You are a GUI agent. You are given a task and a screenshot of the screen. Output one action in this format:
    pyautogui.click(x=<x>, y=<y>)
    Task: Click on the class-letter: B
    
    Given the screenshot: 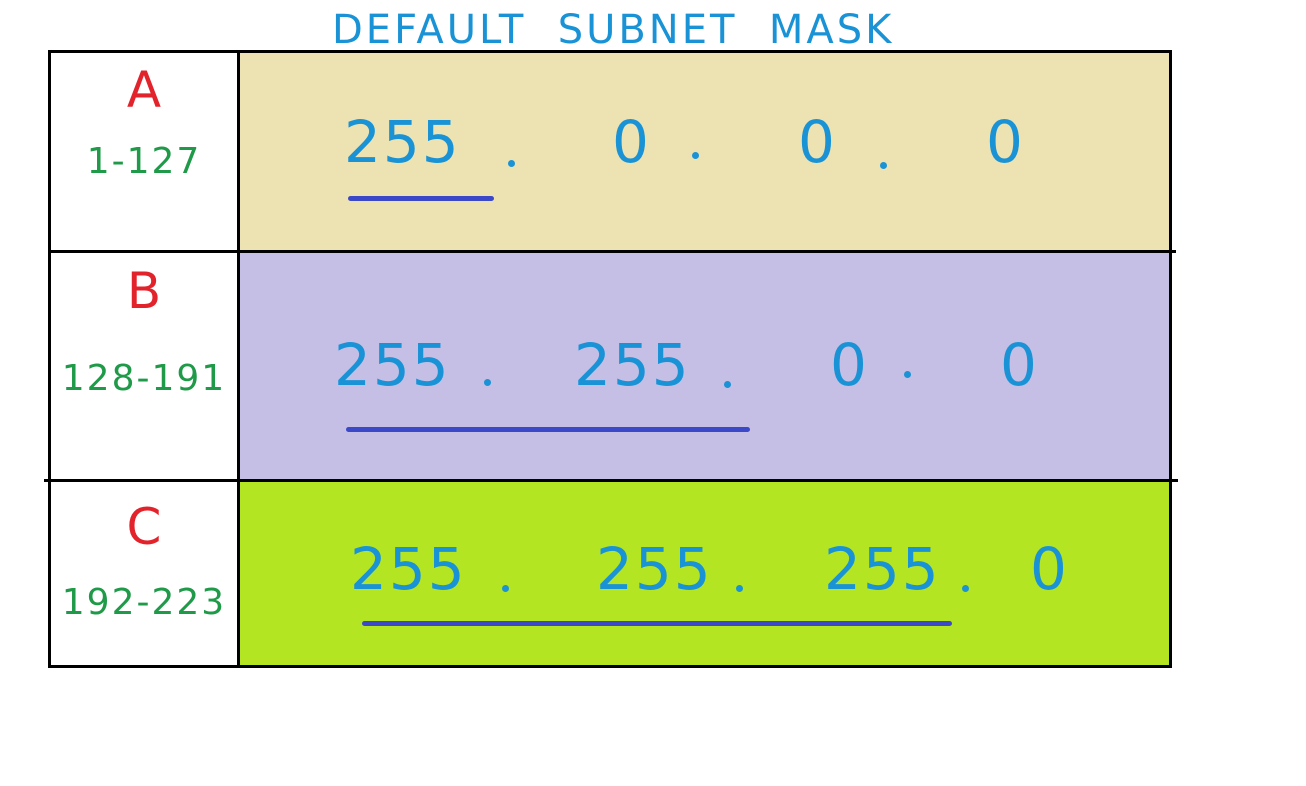 What is the action you would take?
    pyautogui.click(x=144, y=291)
    